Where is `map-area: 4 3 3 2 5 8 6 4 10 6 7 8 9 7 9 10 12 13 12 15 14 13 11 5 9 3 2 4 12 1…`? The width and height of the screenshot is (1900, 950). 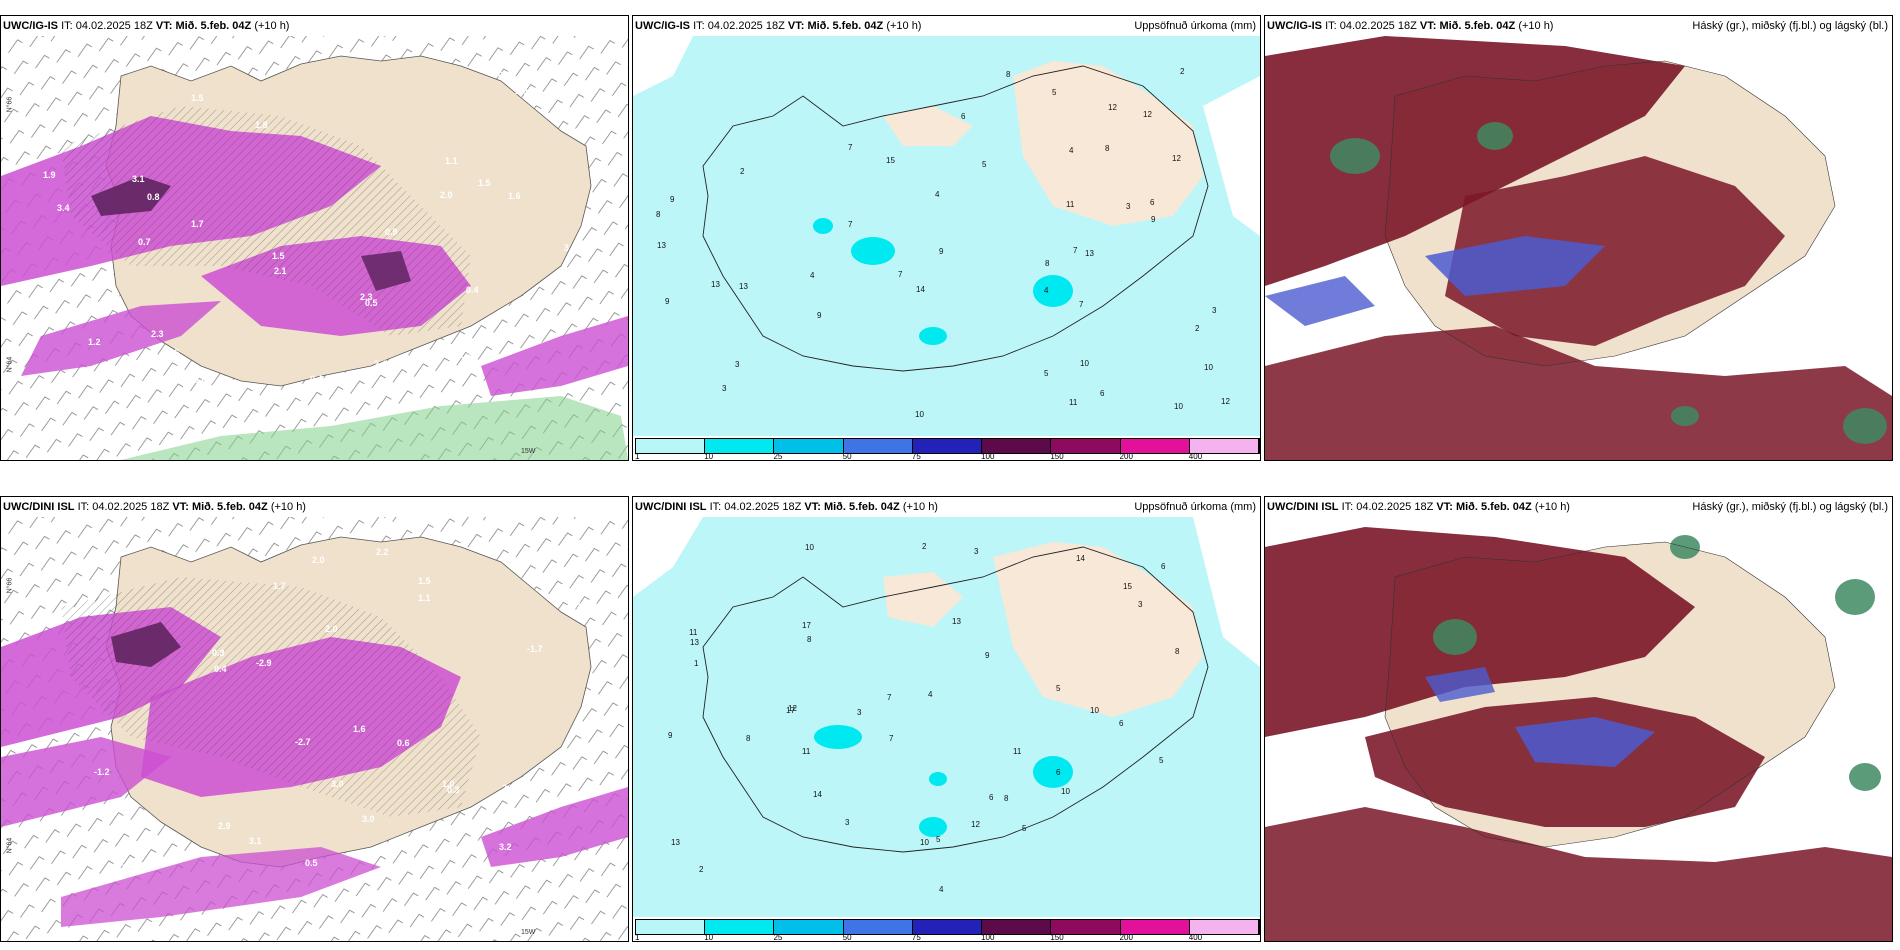 map-area: 4 3 3 2 5 8 6 4 10 6 7 8 9 7 9 10 12 13 12 15 14 13 11 5 9 3 2 4 12 1… is located at coordinates (946, 248).